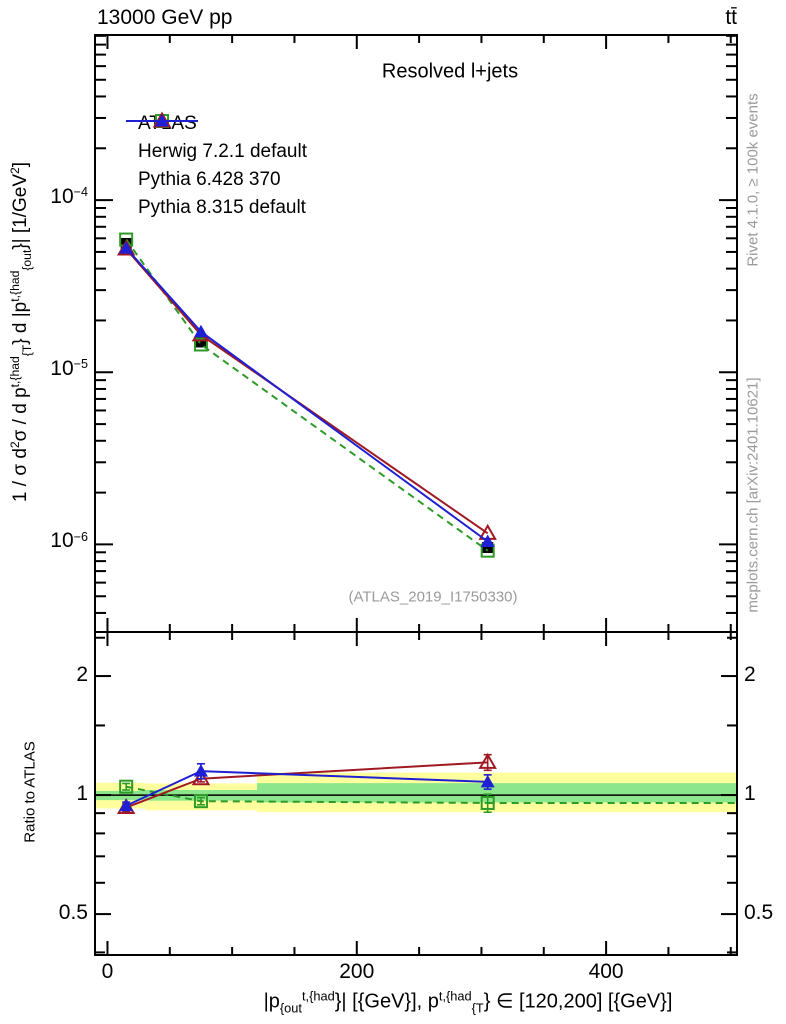  Describe the element at coordinates (753, 180) in the screenshot. I see `rivet-version-note: Rivet 4.1.0, ≥ 100k events` at that location.